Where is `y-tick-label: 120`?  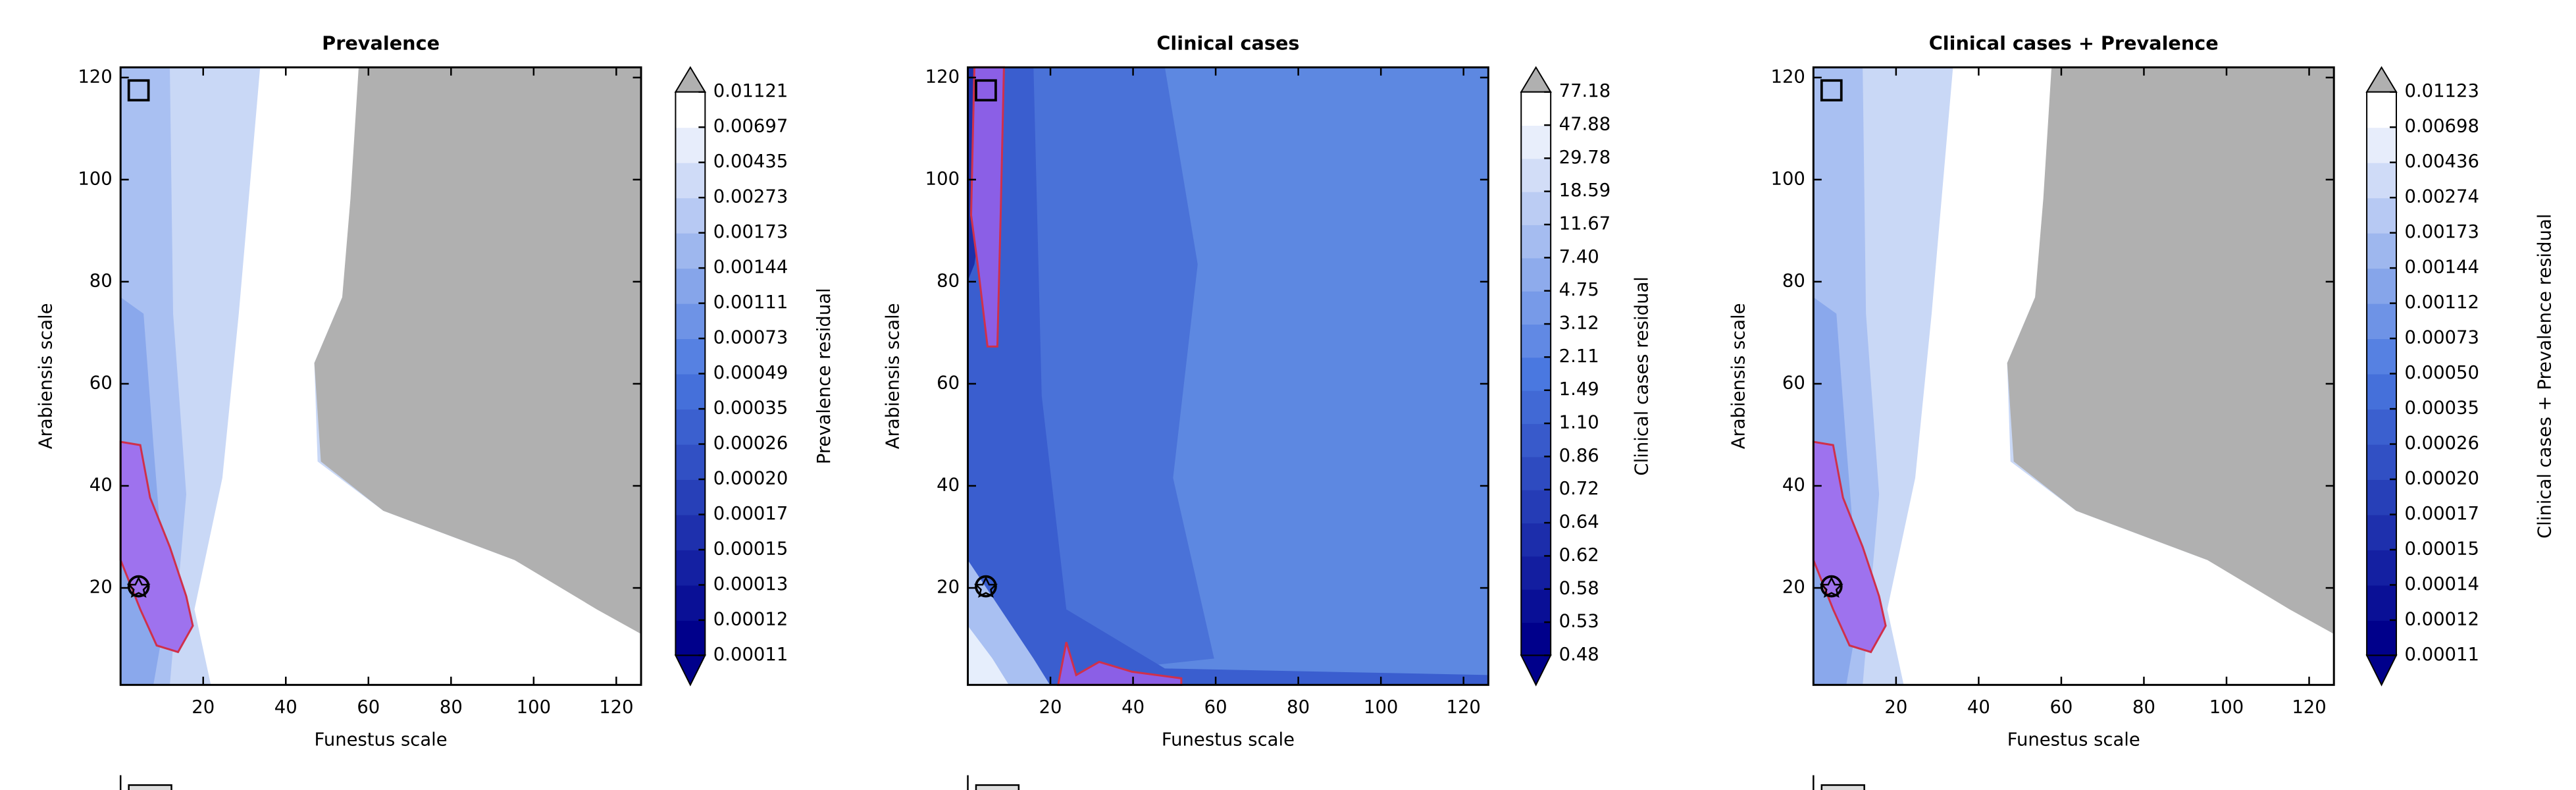 y-tick-label: 120 is located at coordinates (942, 76).